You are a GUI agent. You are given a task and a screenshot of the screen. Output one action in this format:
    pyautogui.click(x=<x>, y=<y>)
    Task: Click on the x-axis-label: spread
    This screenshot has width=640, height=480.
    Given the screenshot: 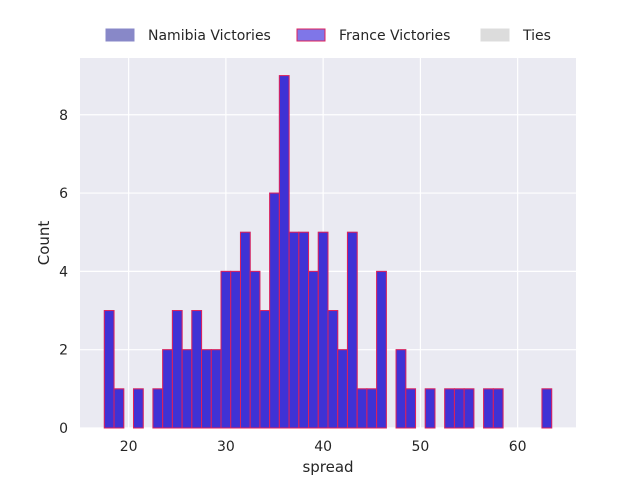 What is the action you would take?
    pyautogui.click(x=327, y=467)
    